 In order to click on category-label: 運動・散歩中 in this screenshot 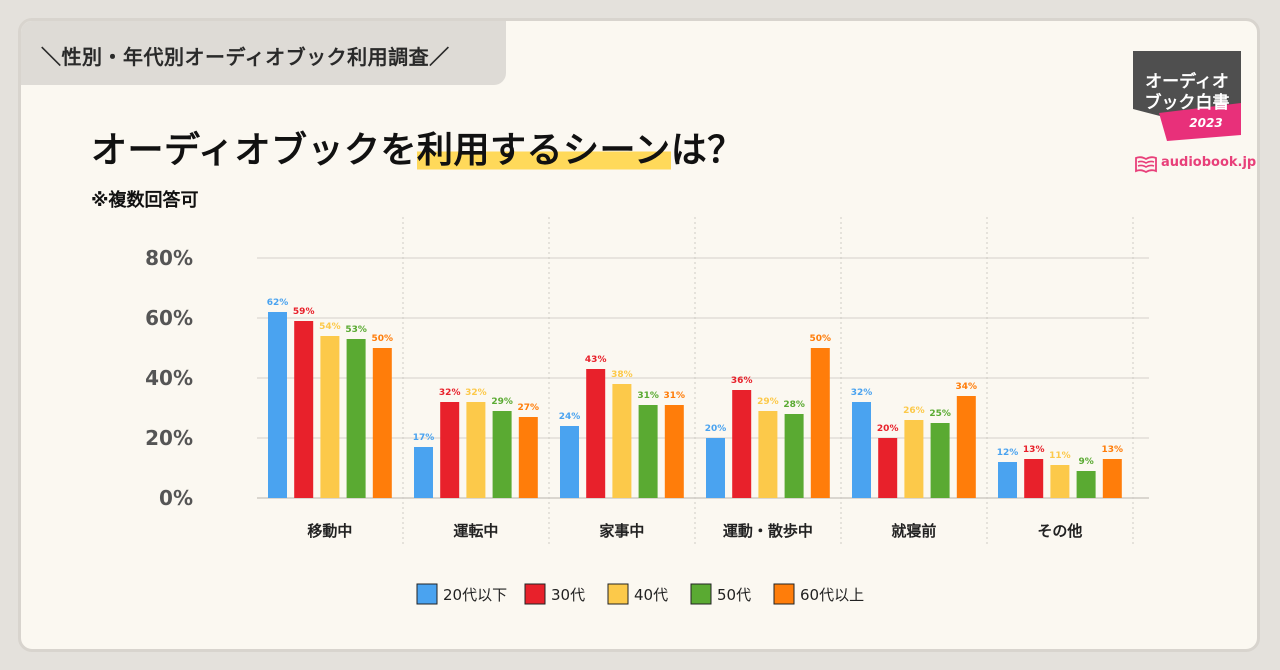, I will do `click(768, 531)`.